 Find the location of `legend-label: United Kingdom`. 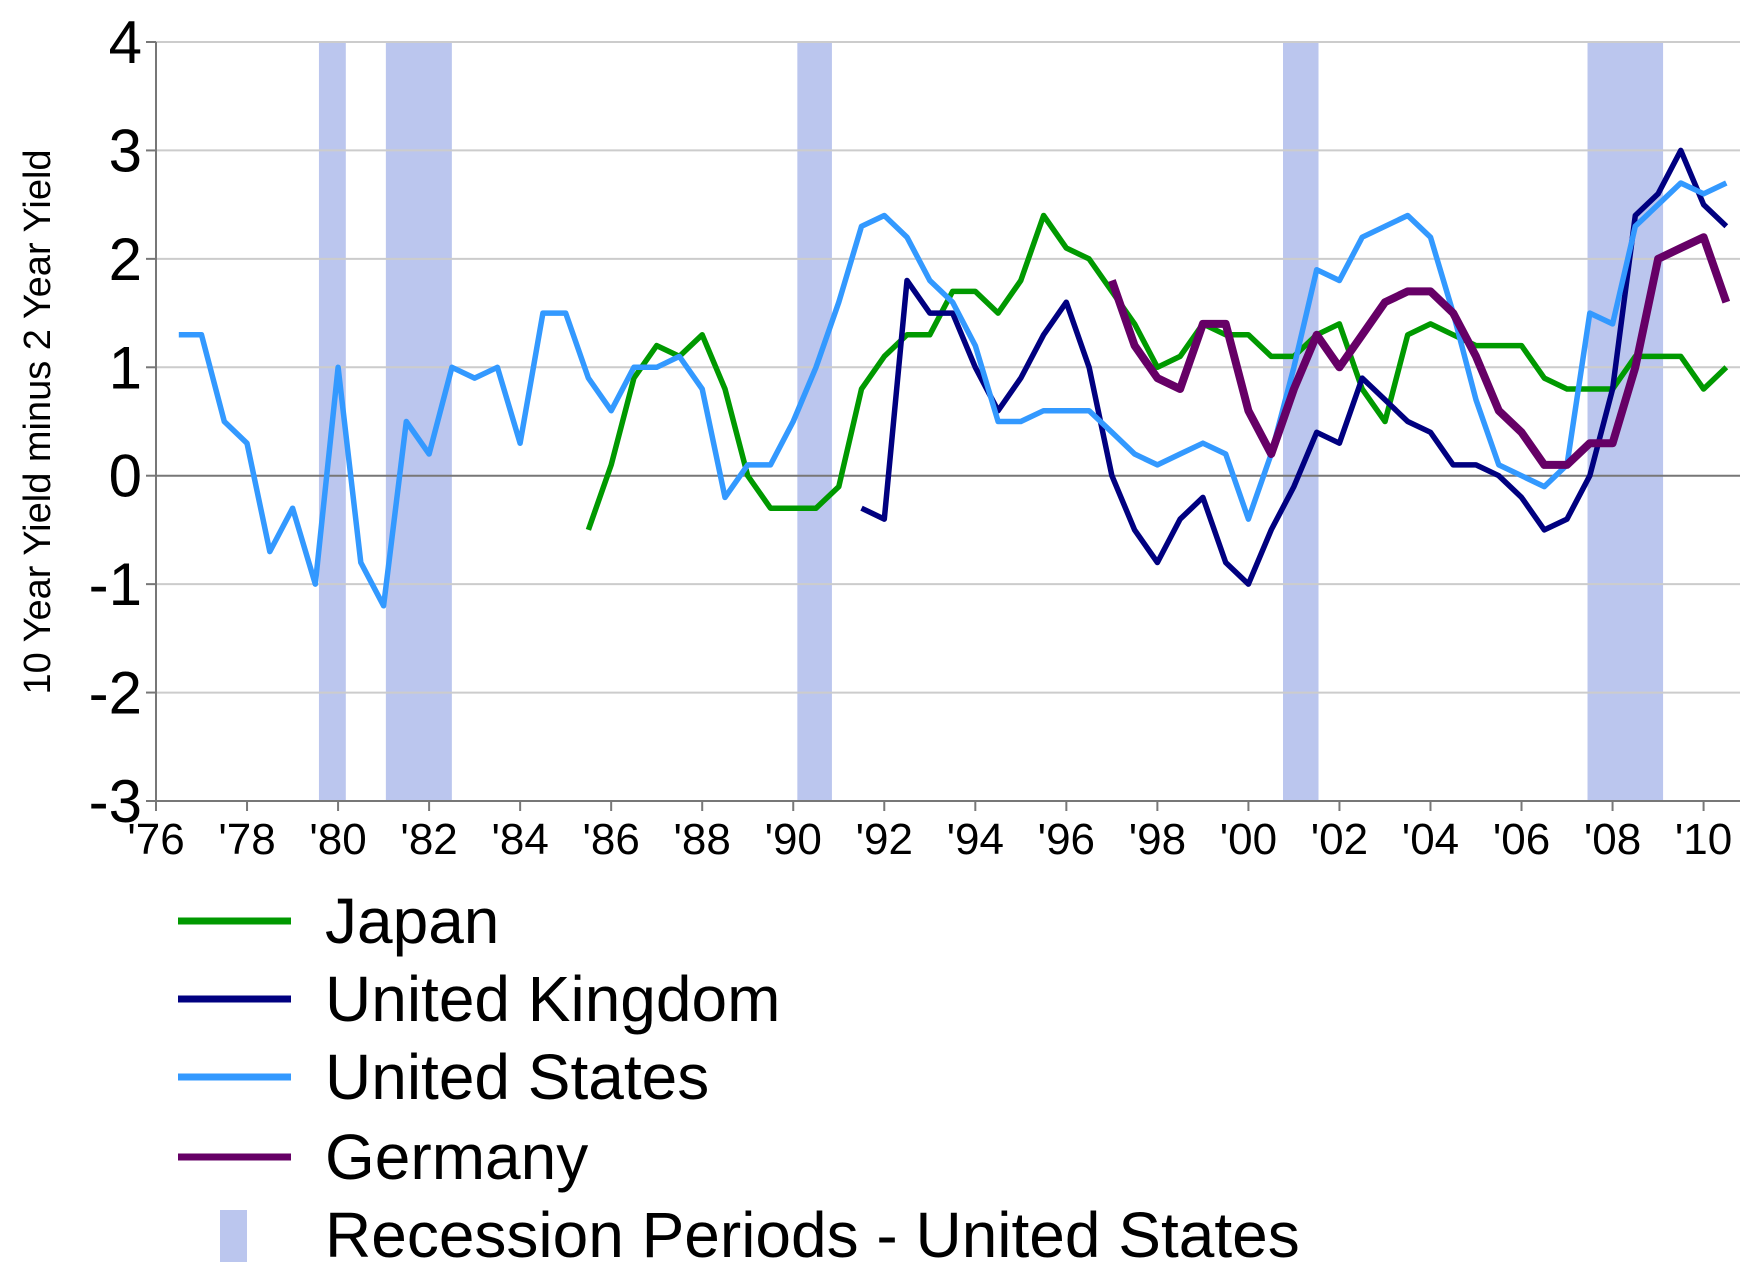

legend-label: United Kingdom is located at coordinates (552, 999).